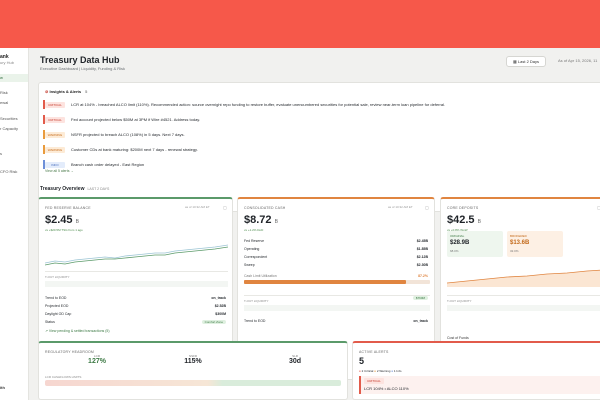 The height and width of the screenshot is (400, 600). Describe the element at coordinates (58, 314) in the screenshot. I see `kv-key: Daylight OD Cap` at that location.